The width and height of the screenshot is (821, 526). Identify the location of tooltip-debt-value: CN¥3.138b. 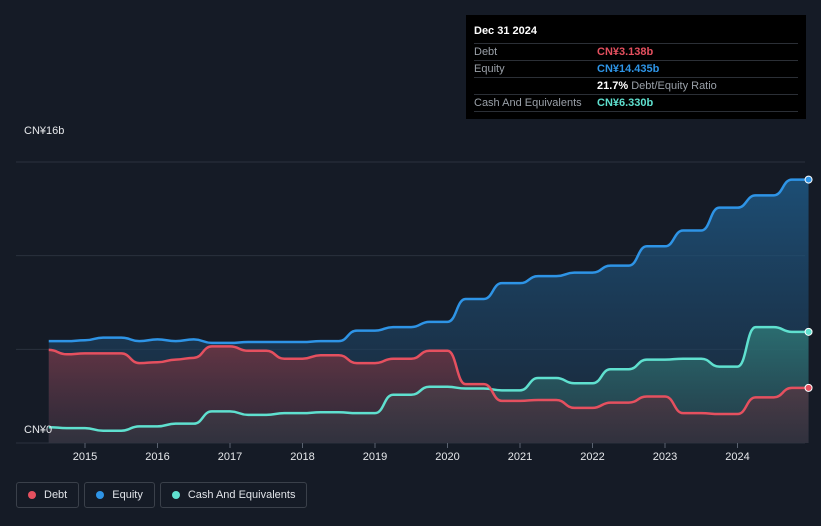
(625, 52).